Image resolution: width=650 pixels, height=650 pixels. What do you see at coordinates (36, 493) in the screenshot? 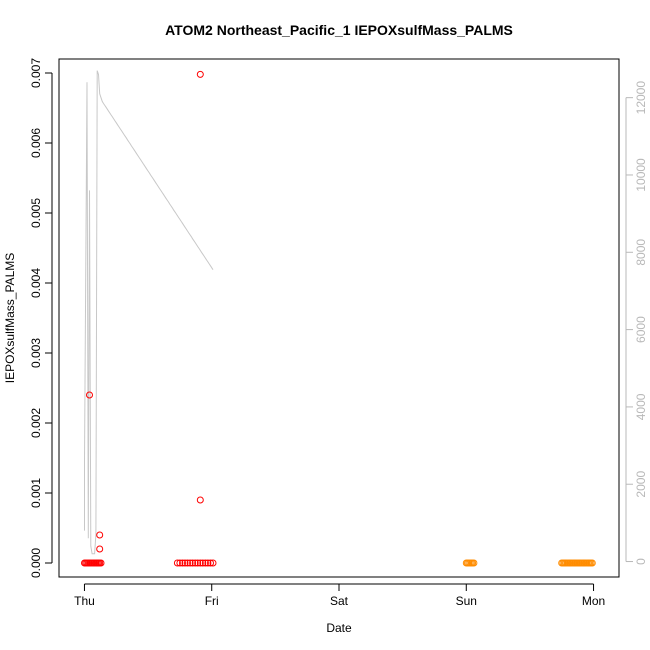
I see `y-tick-label: 0.001` at bounding box center [36, 493].